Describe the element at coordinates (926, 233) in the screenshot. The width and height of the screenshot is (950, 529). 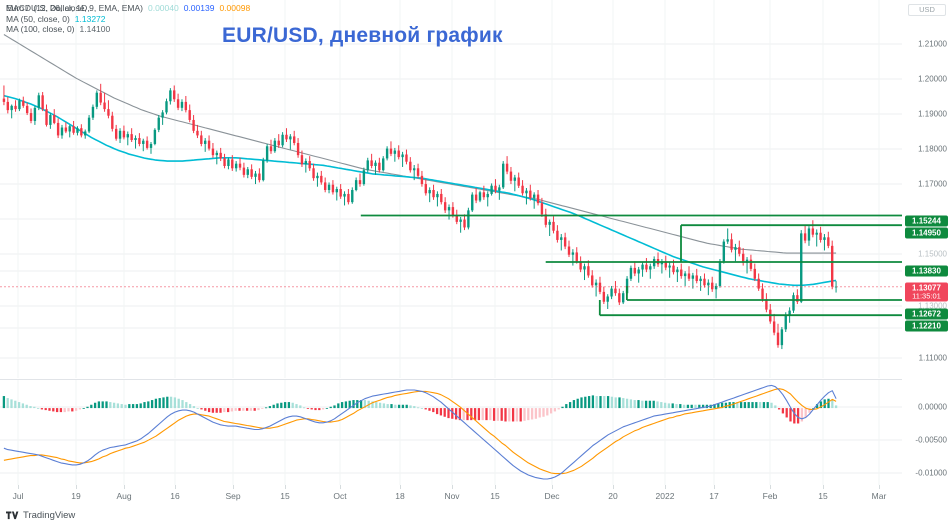
I see `level-price-tag: 1.14950` at that location.